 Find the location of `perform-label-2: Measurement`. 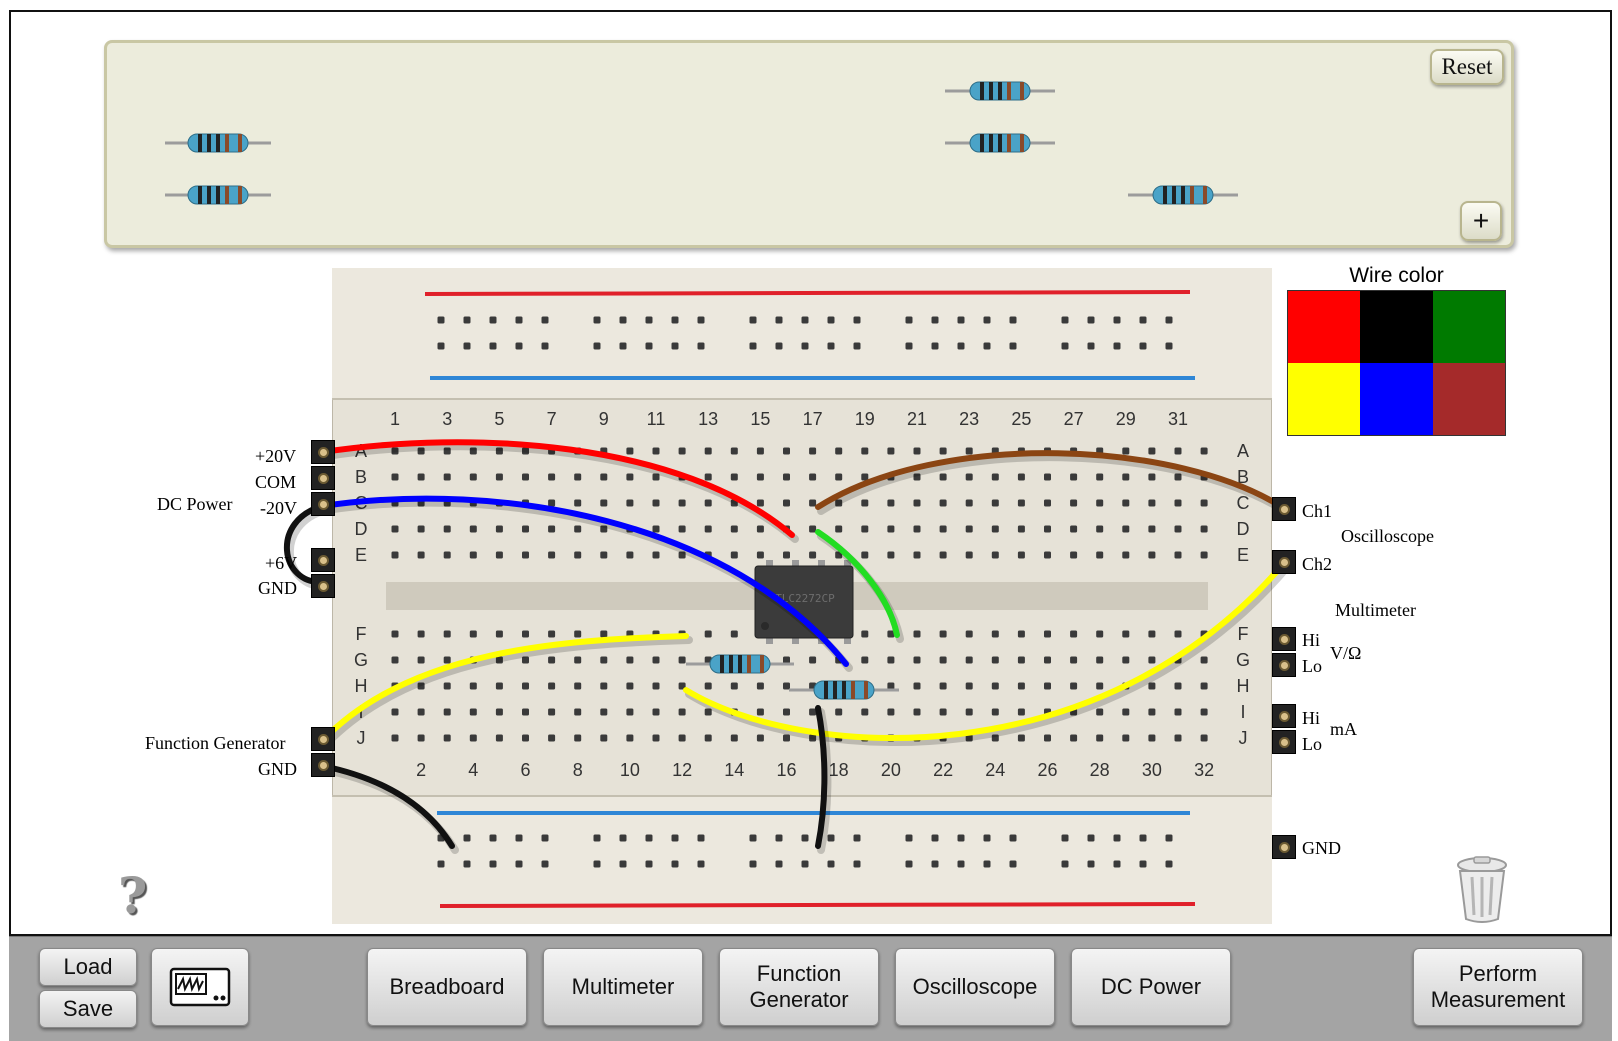

perform-label-2: Measurement is located at coordinates (1498, 999).